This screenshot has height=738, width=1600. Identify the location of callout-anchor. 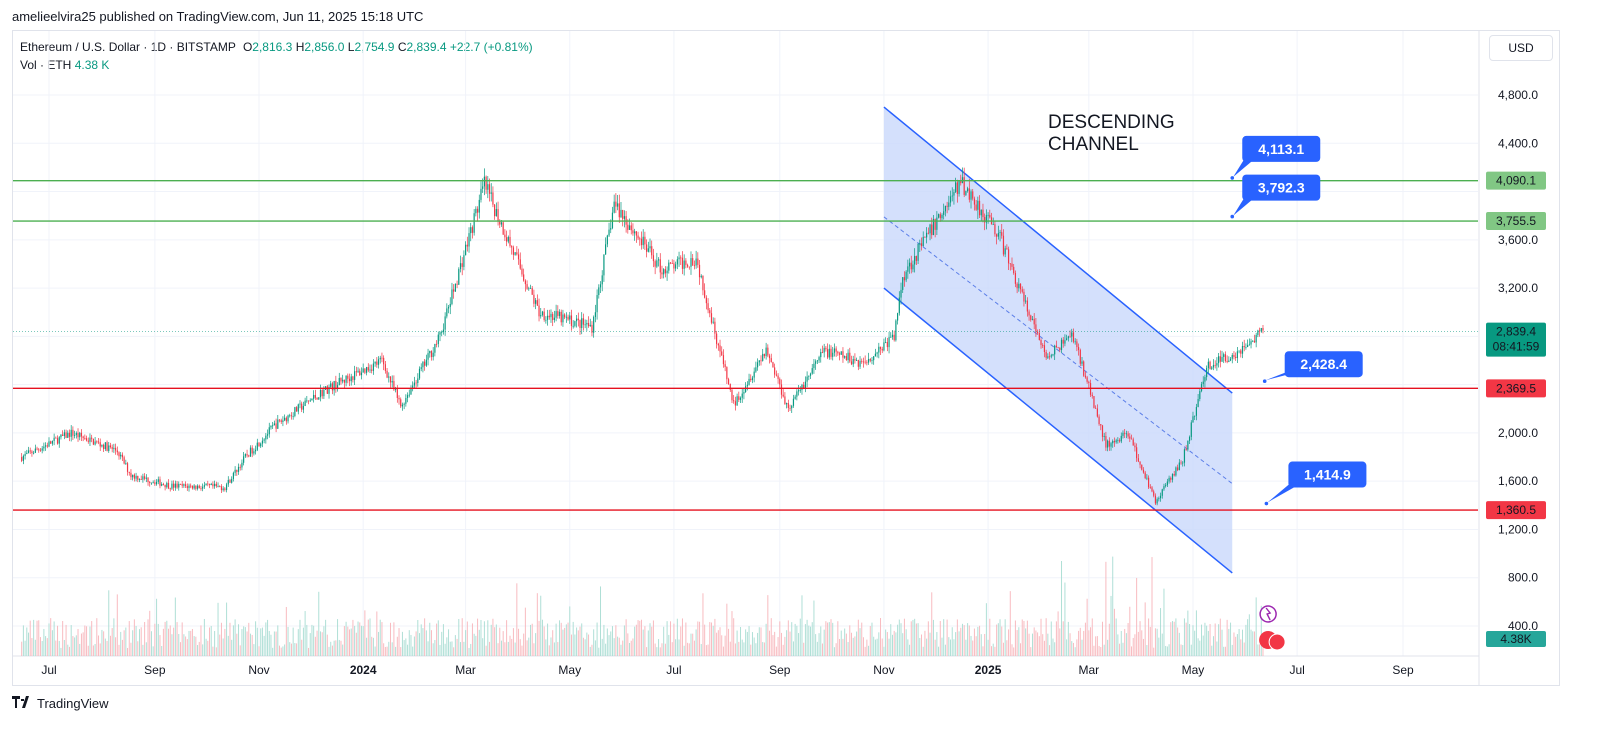
(1232, 216).